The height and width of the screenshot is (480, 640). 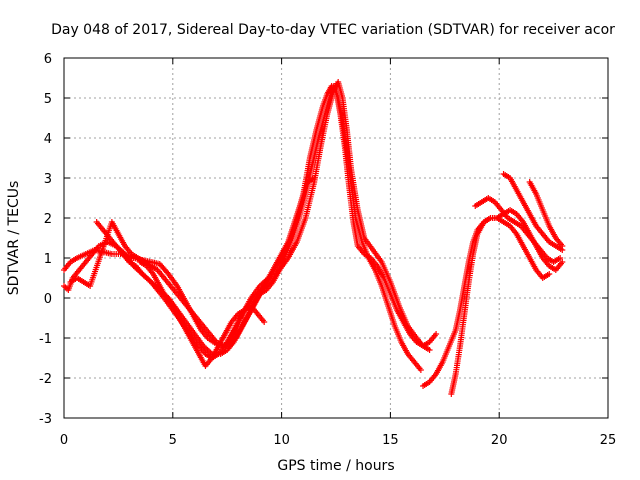 What do you see at coordinates (48, 99) in the screenshot?
I see `y-tick-label: 5` at bounding box center [48, 99].